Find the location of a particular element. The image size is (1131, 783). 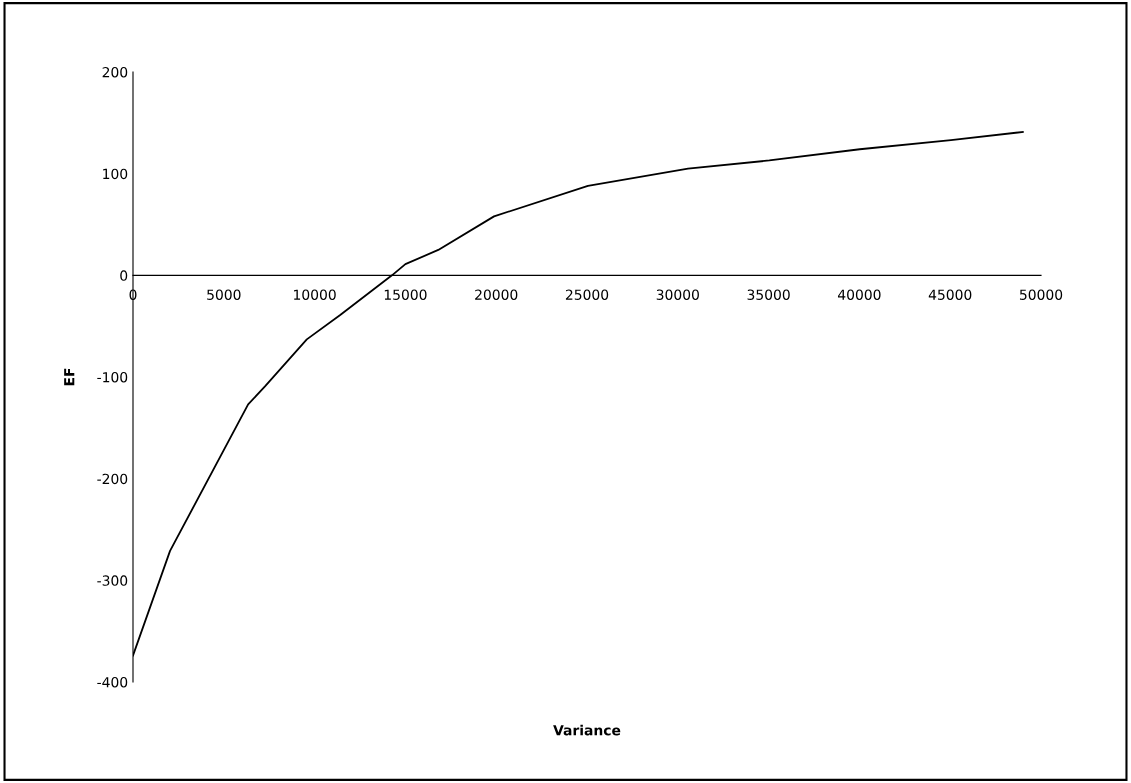

y-axis-title: EF is located at coordinates (69, 377).